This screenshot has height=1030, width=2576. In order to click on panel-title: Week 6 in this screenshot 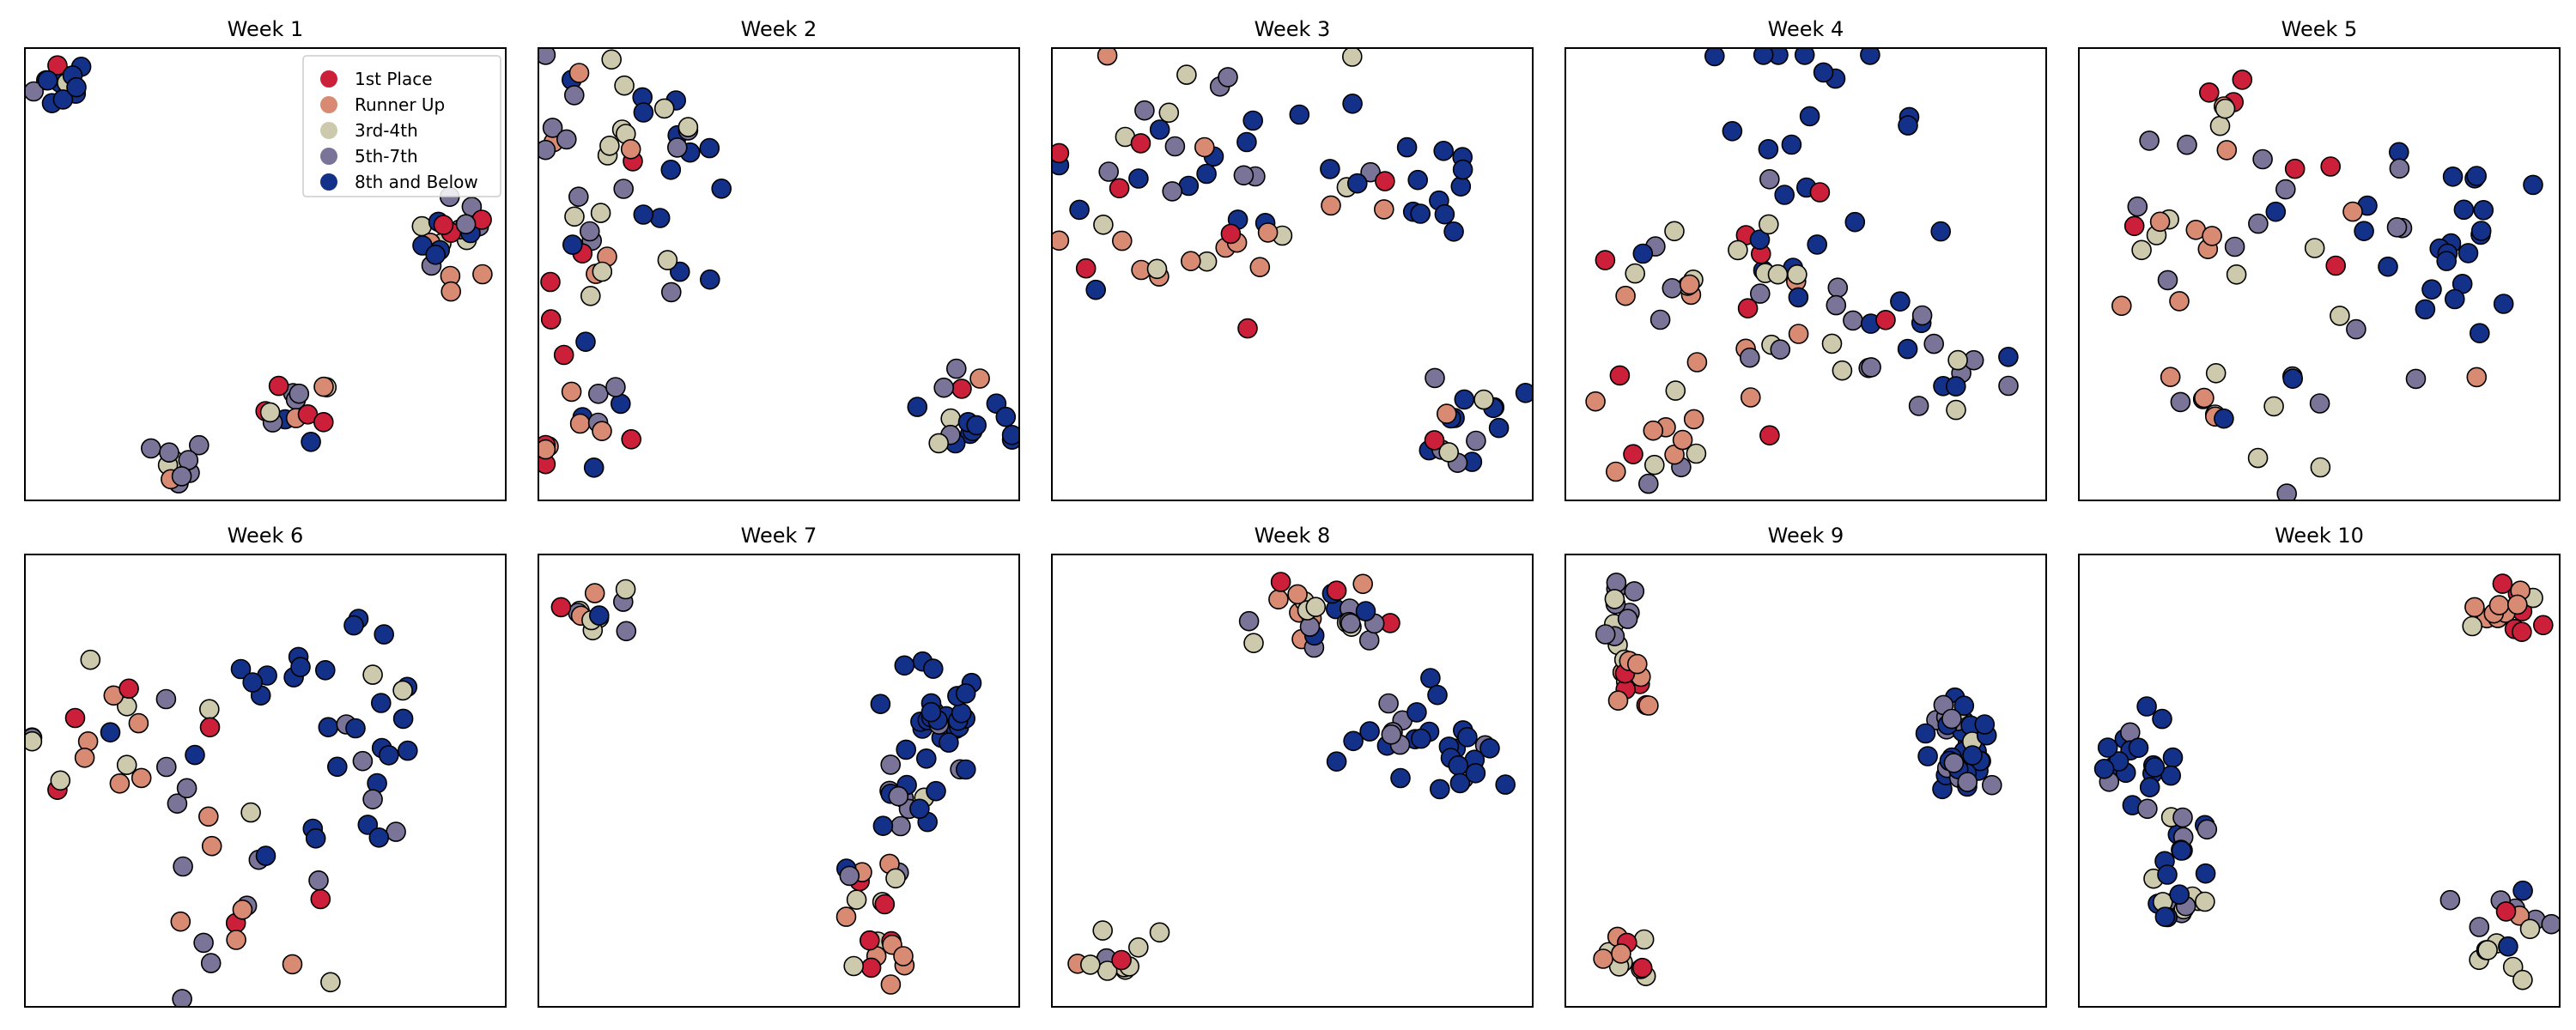, I will do `click(266, 536)`.